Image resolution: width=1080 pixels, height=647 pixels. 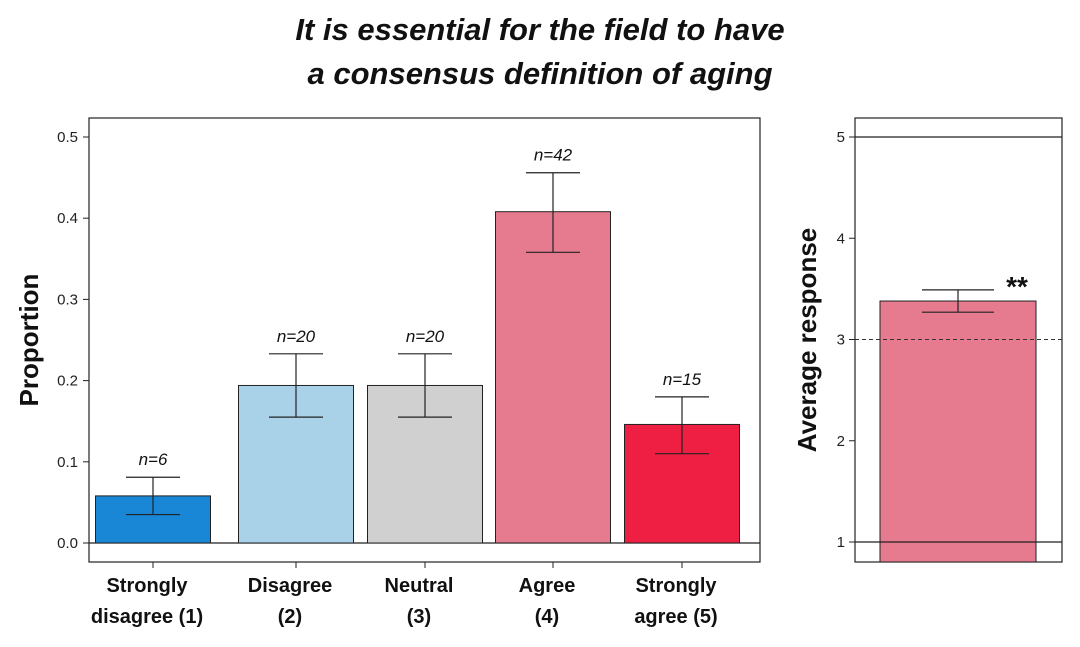 What do you see at coordinates (547, 586) in the screenshot?
I see `category-label: Agree` at bounding box center [547, 586].